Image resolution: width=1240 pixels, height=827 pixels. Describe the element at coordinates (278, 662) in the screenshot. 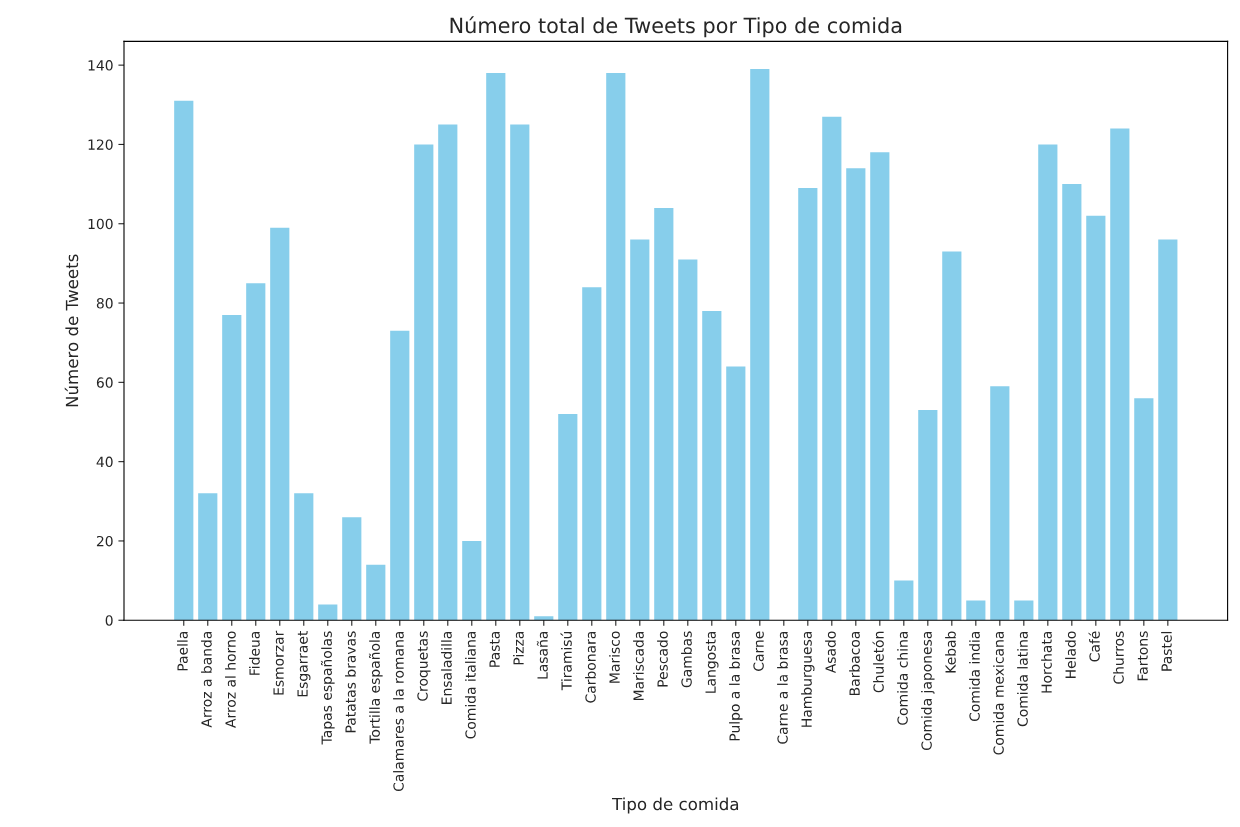

I see `x-tick-label: Esmorzar` at that location.